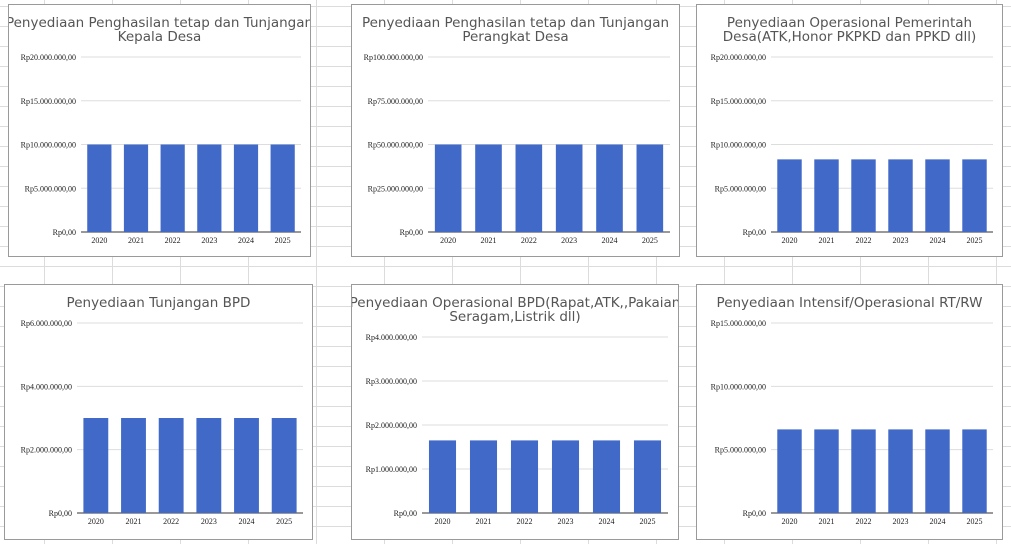  What do you see at coordinates (395, 145) in the screenshot?
I see `y-tick-label: Rp50.000.000,00` at bounding box center [395, 145].